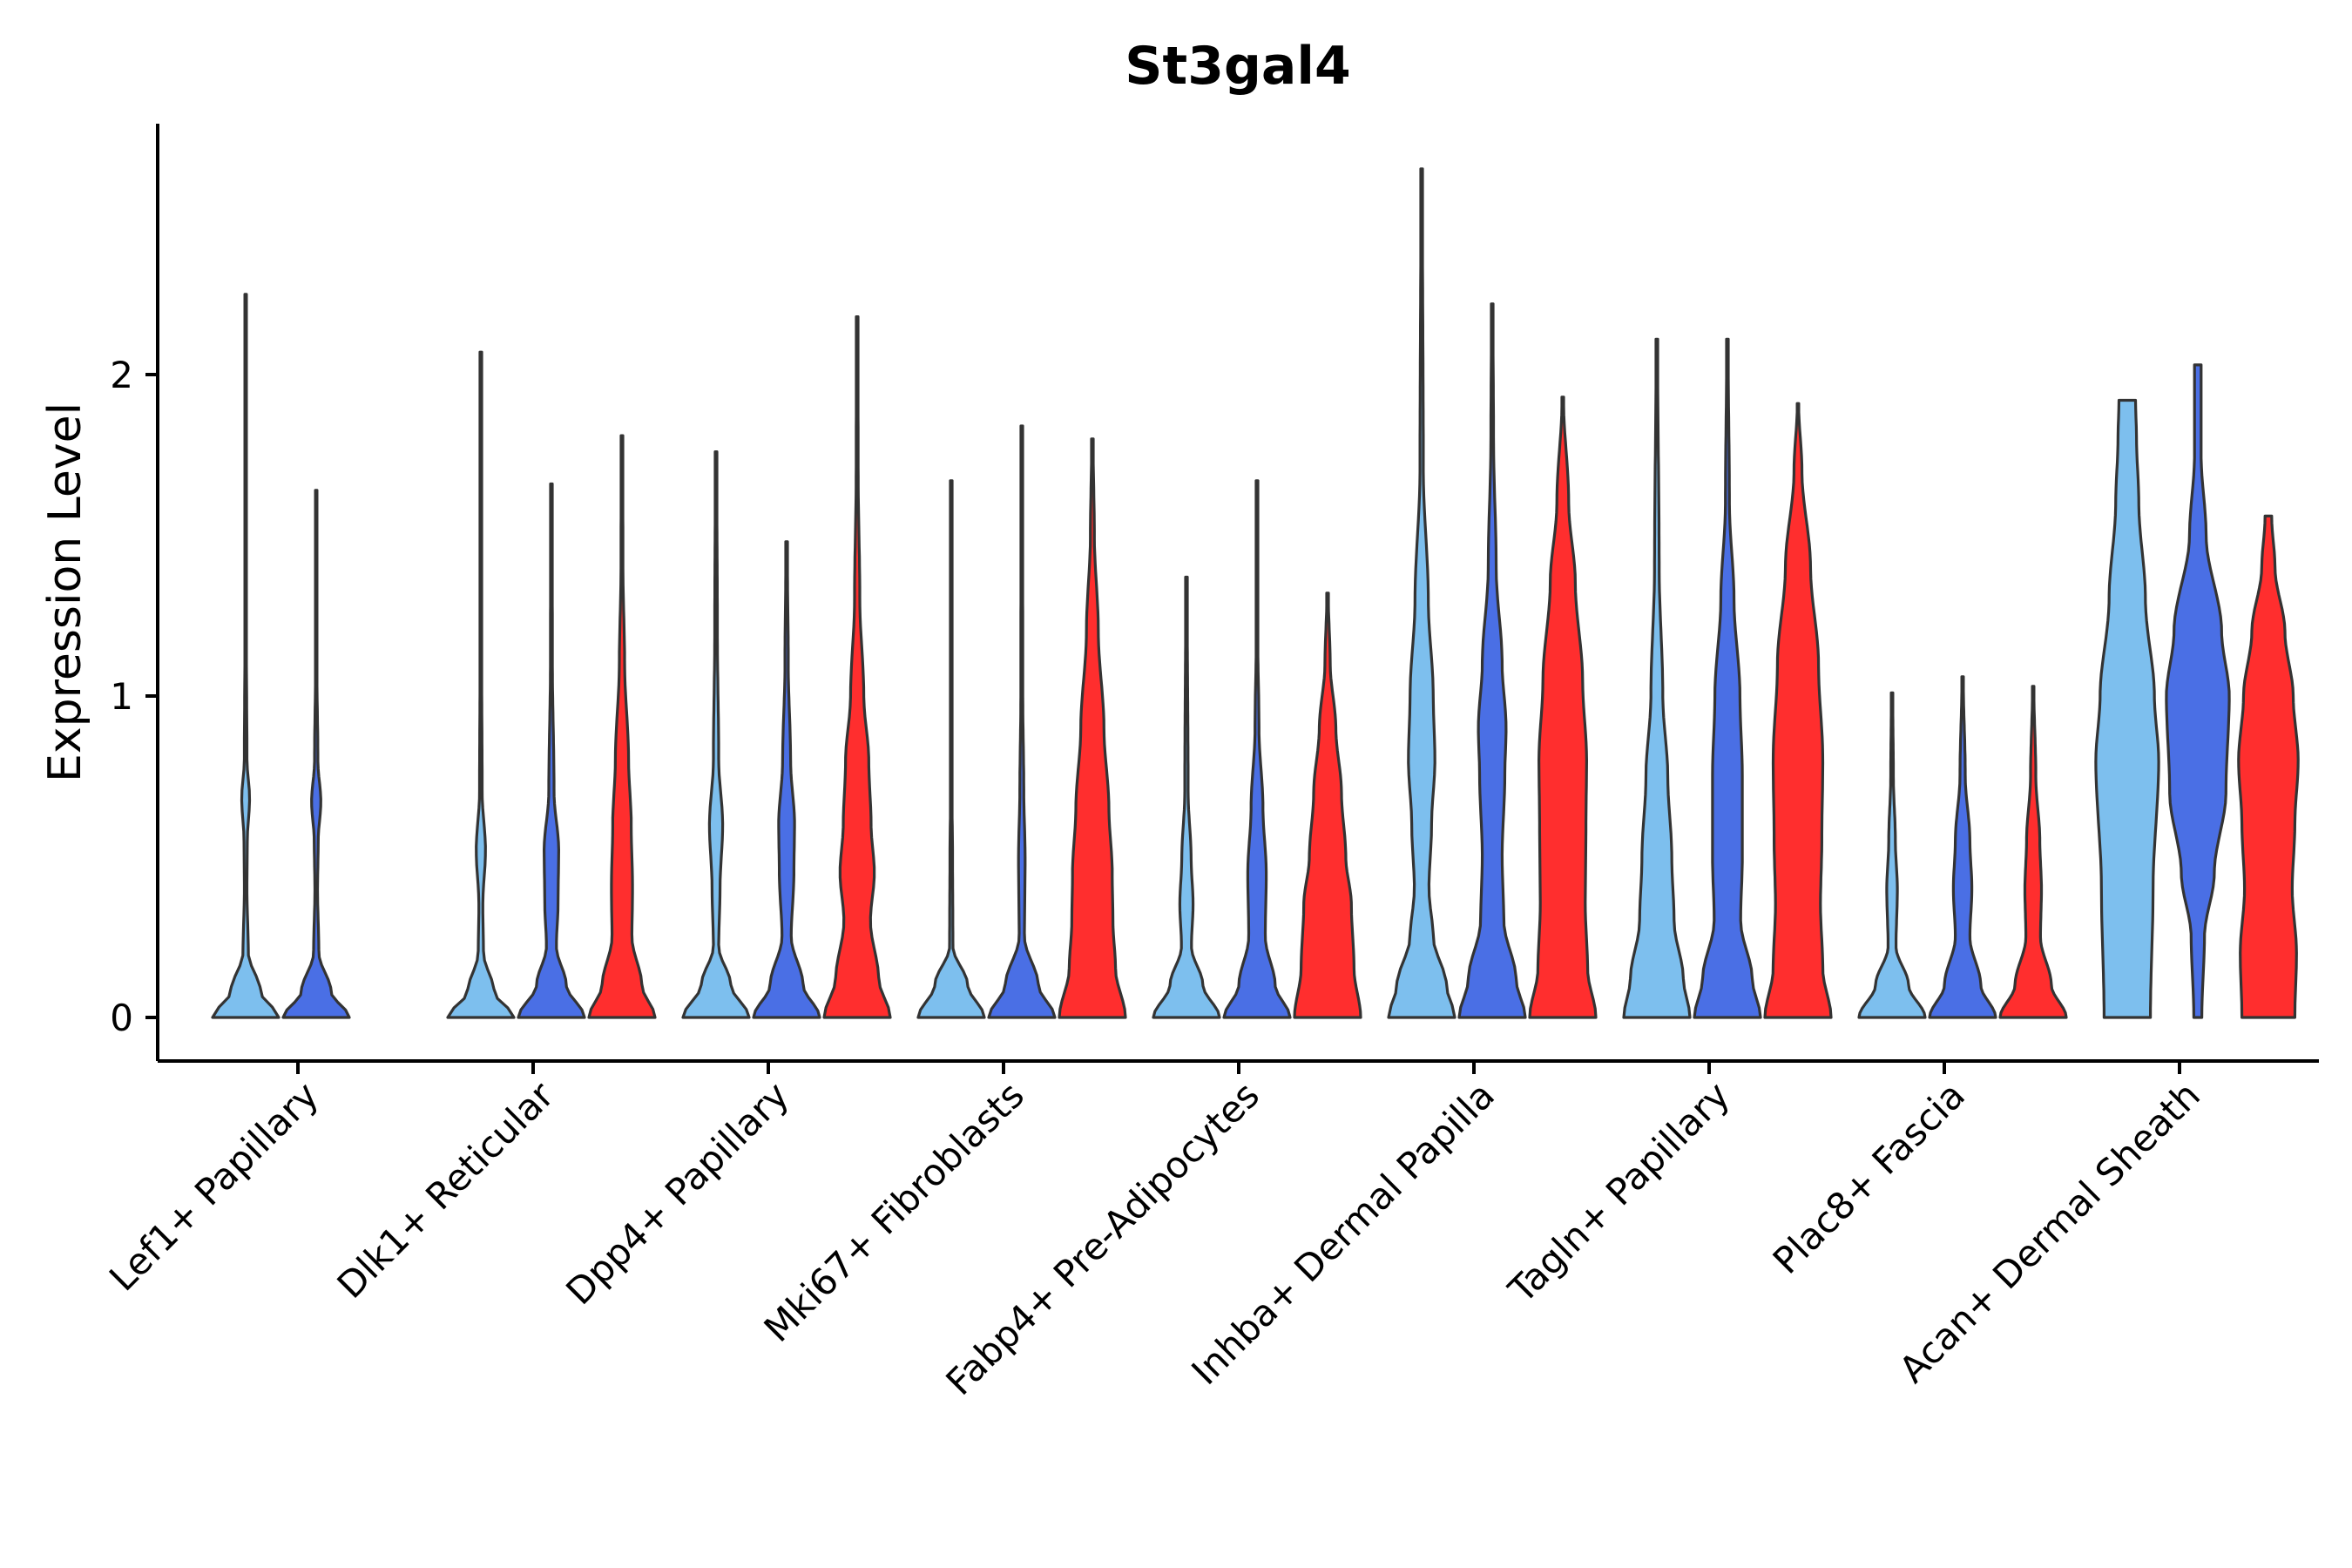 The image size is (2352, 1568). I want to click on violin-fabp4-pre-adipocytes-s2, so click(1257, 749).